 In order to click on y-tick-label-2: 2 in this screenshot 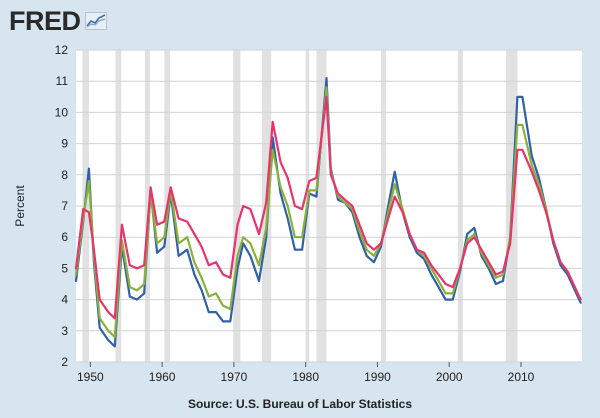, I will do `click(64, 362)`.